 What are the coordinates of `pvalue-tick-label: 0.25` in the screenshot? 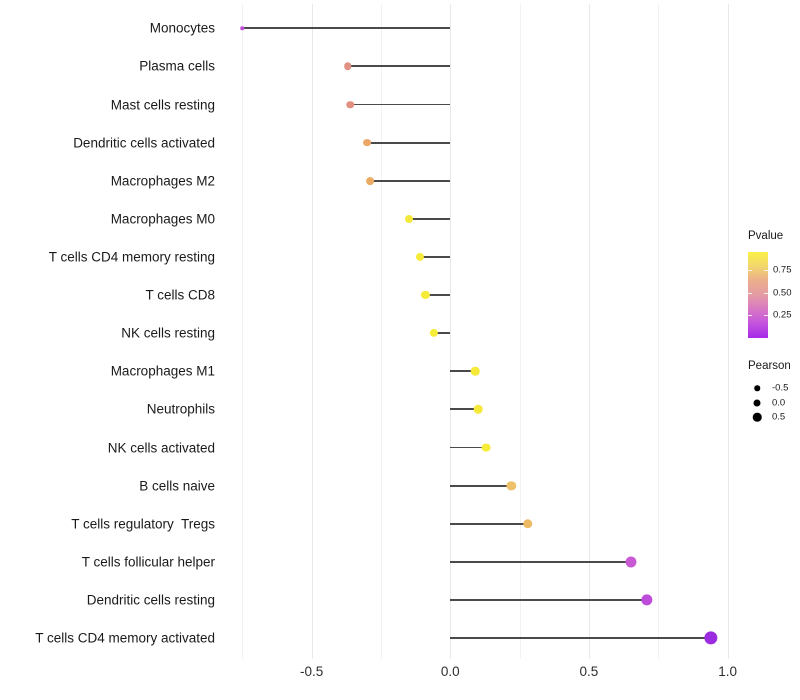 It's located at (782, 315).